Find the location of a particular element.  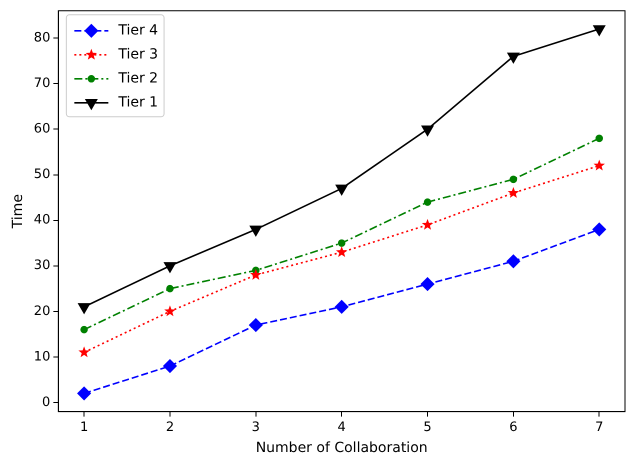

y-tick-label: 40 is located at coordinates (42, 220).